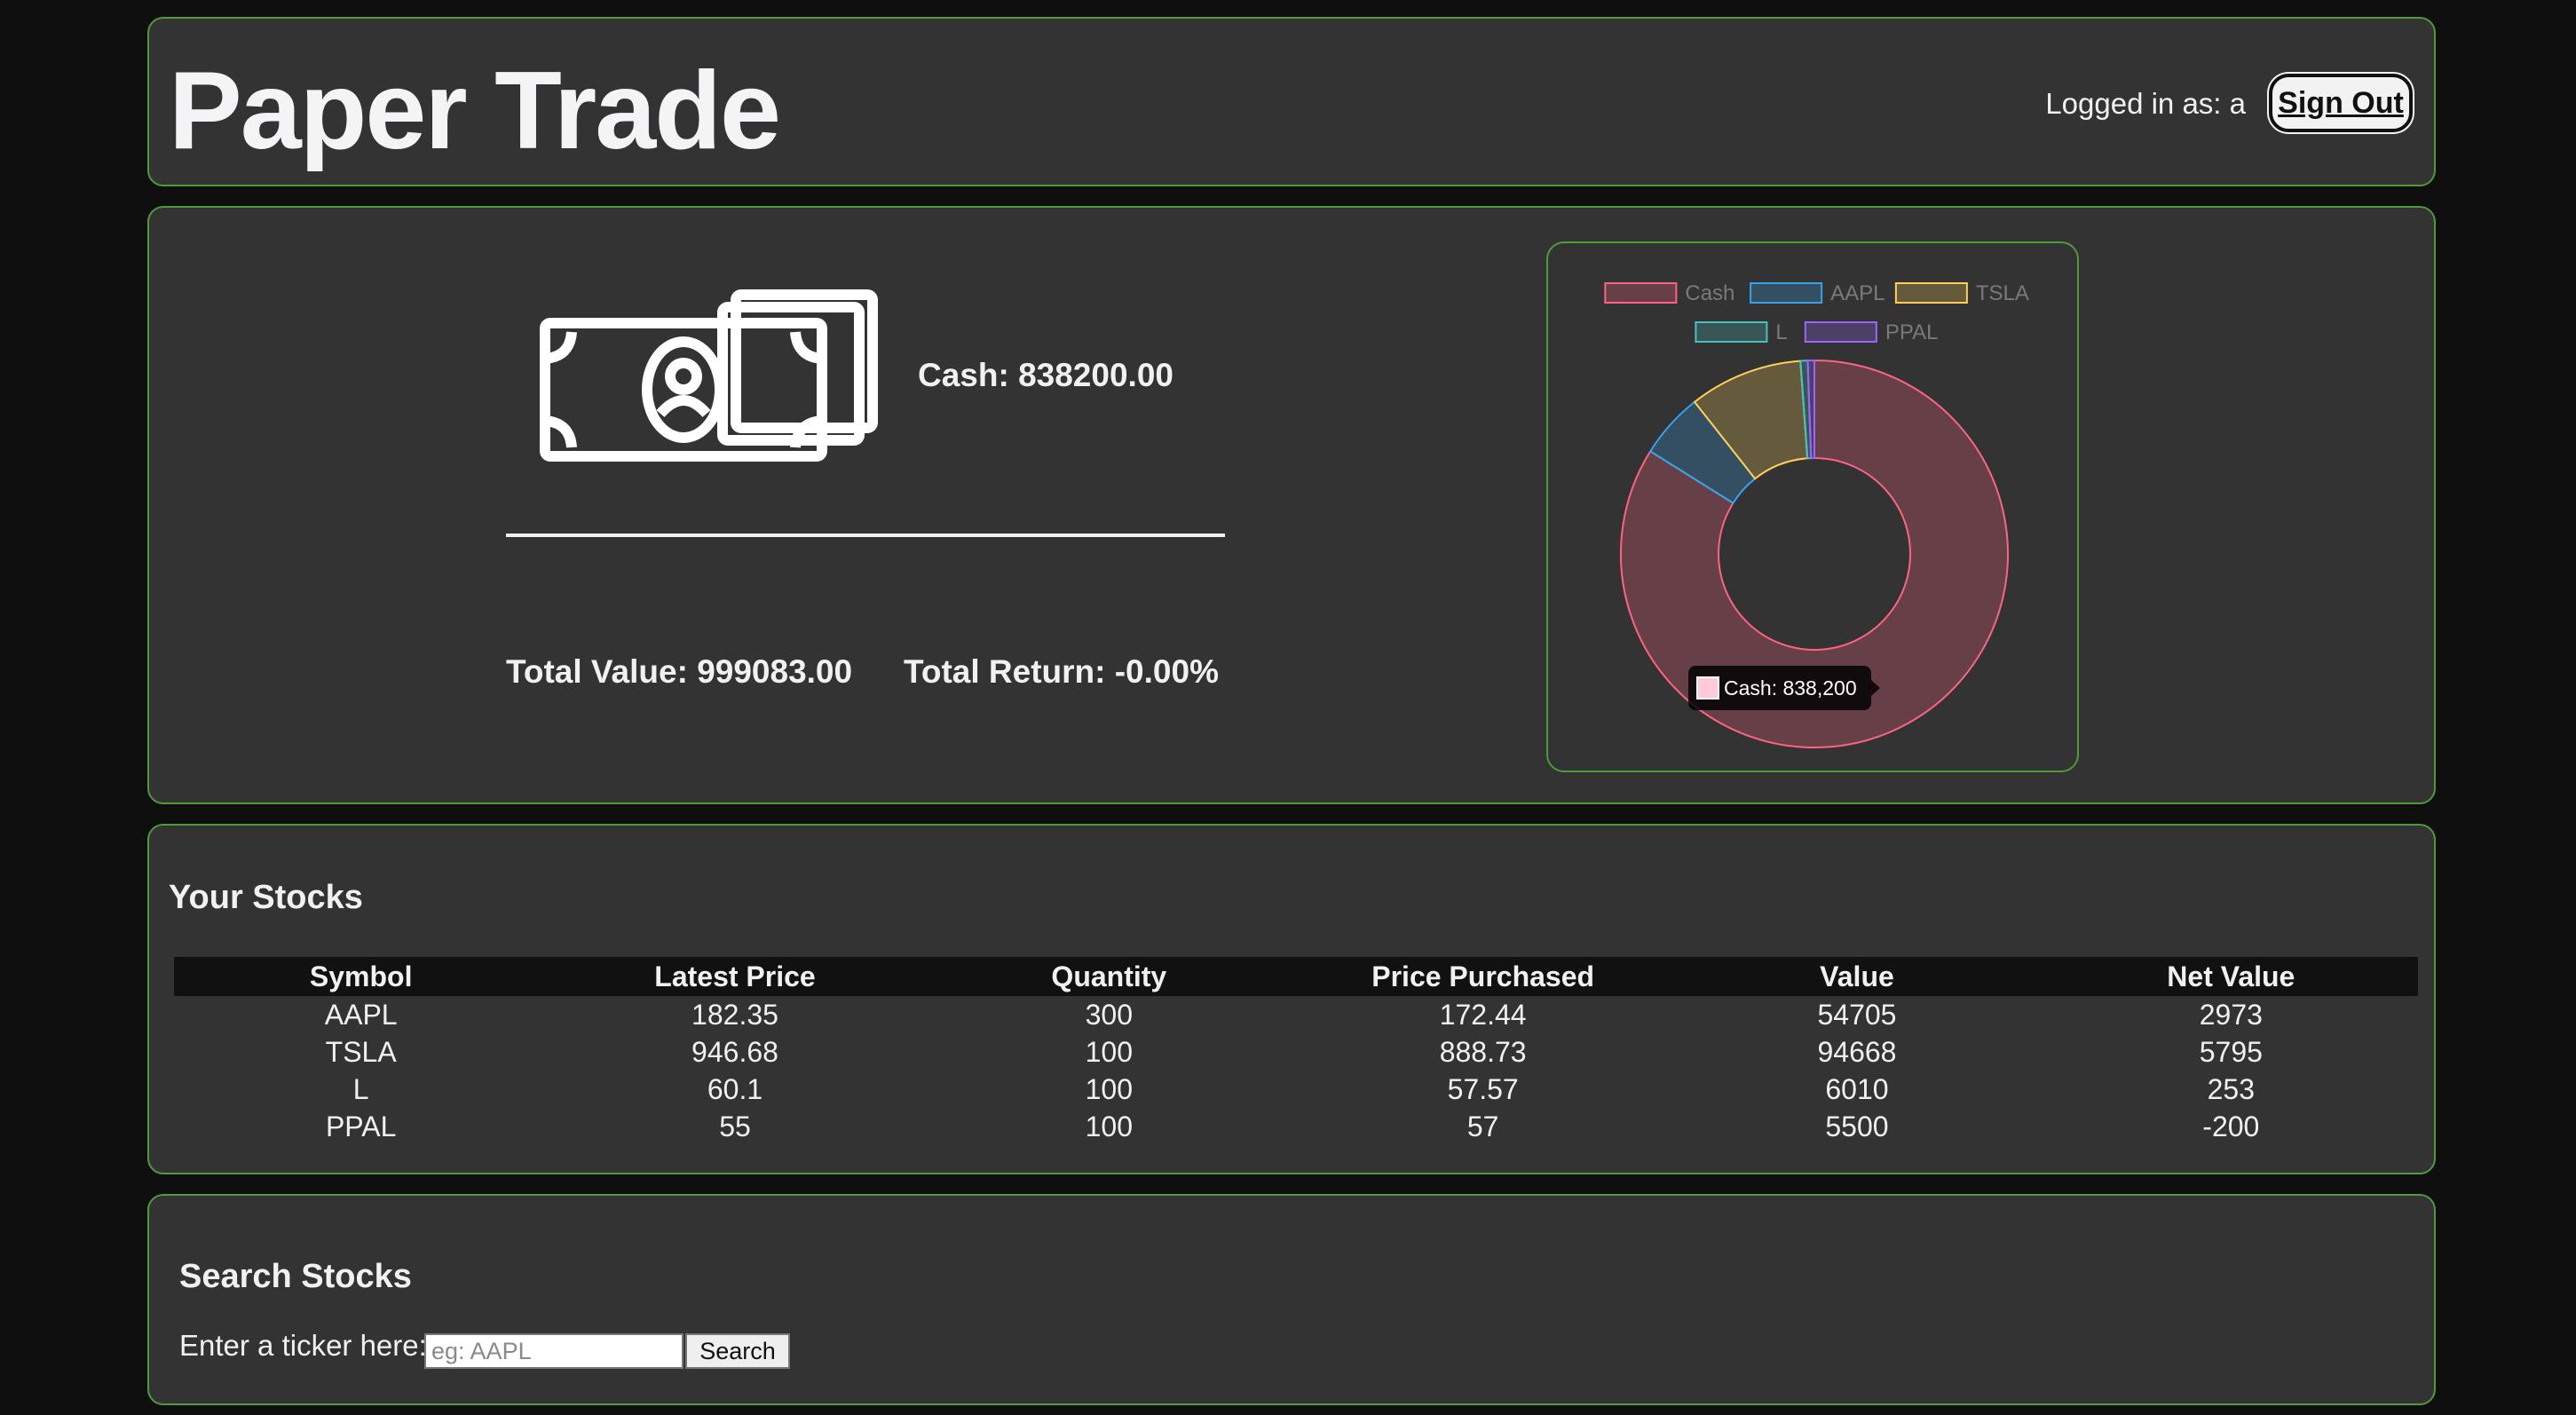 This screenshot has height=1415, width=2576. Describe the element at coordinates (266, 897) in the screenshot. I see `your-stocks-title: Your Stocks` at that location.